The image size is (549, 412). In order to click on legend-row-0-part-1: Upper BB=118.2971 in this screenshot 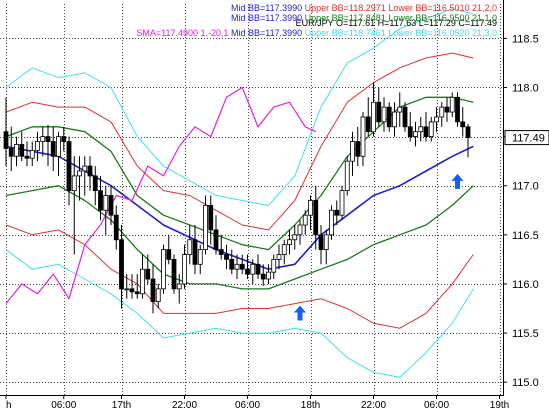, I will do `click(344, 8)`.